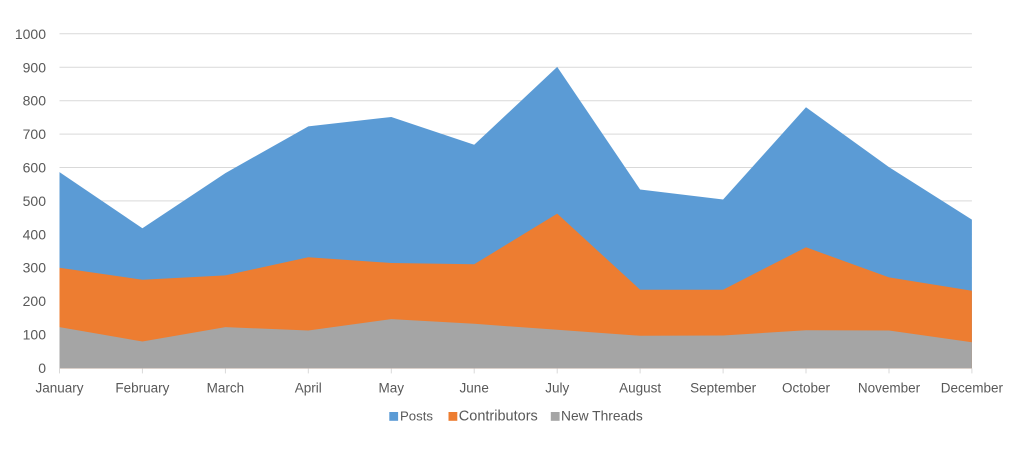 The height and width of the screenshot is (449, 1024). I want to click on svg-text: April, so click(308, 388).